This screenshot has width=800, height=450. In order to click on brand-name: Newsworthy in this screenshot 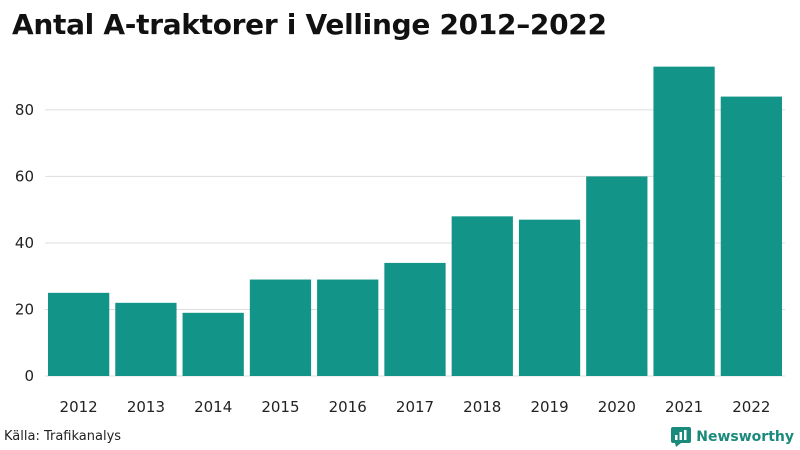, I will do `click(745, 437)`.